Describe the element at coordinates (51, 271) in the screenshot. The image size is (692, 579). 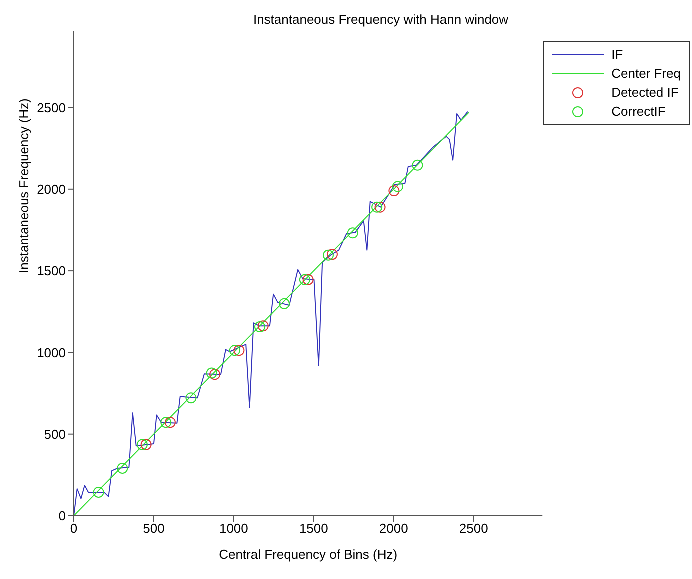
I see `y-tick-label: 1500` at that location.